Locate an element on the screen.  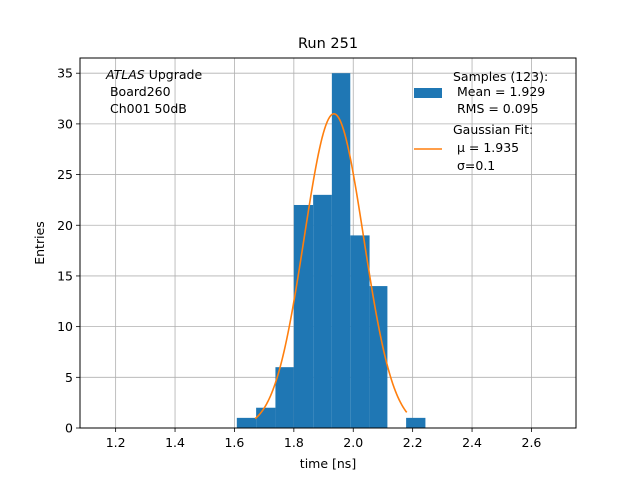
x-tick-label: 2.2 is located at coordinates (413, 442).